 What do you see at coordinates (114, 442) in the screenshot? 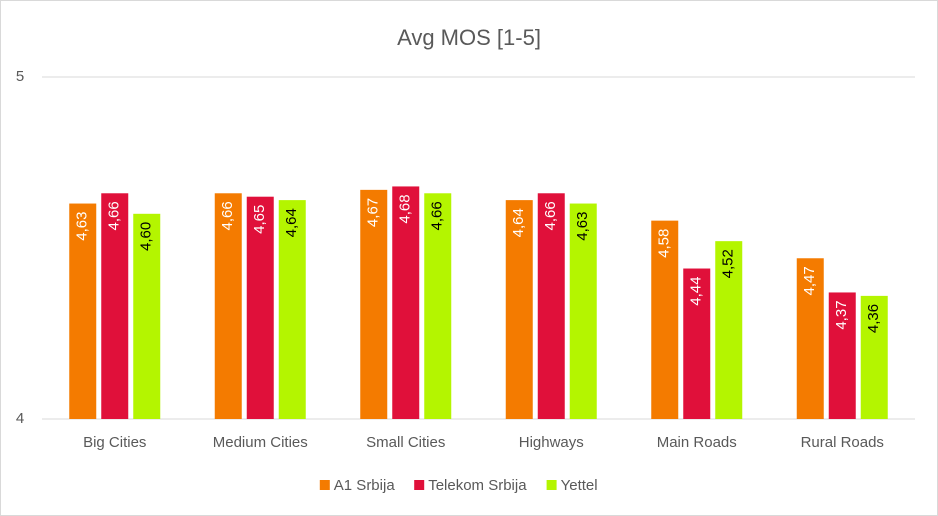
I see `x-tick-label: Big Cities` at bounding box center [114, 442].